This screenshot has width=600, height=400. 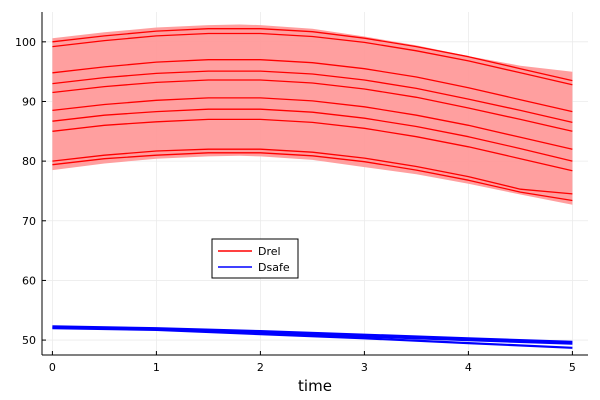 What do you see at coordinates (572, 367) in the screenshot?
I see `x-tick-label-5: 5` at bounding box center [572, 367].